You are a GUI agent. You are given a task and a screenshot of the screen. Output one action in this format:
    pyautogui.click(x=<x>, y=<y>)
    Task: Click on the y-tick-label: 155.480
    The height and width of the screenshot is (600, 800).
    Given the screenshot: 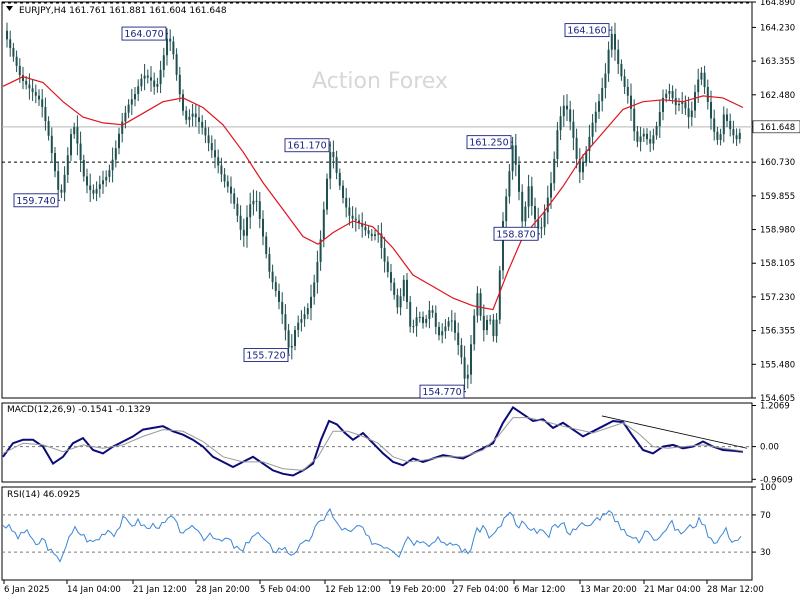 What is the action you would take?
    pyautogui.click(x=777, y=365)
    